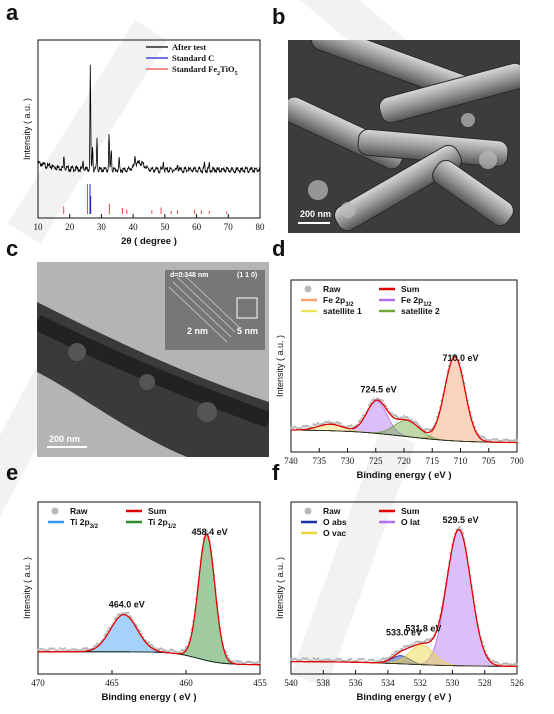 The width and height of the screenshot is (554, 714). What do you see at coordinates (334, 533) in the screenshot?
I see `legend-label: O vac` at bounding box center [334, 533].